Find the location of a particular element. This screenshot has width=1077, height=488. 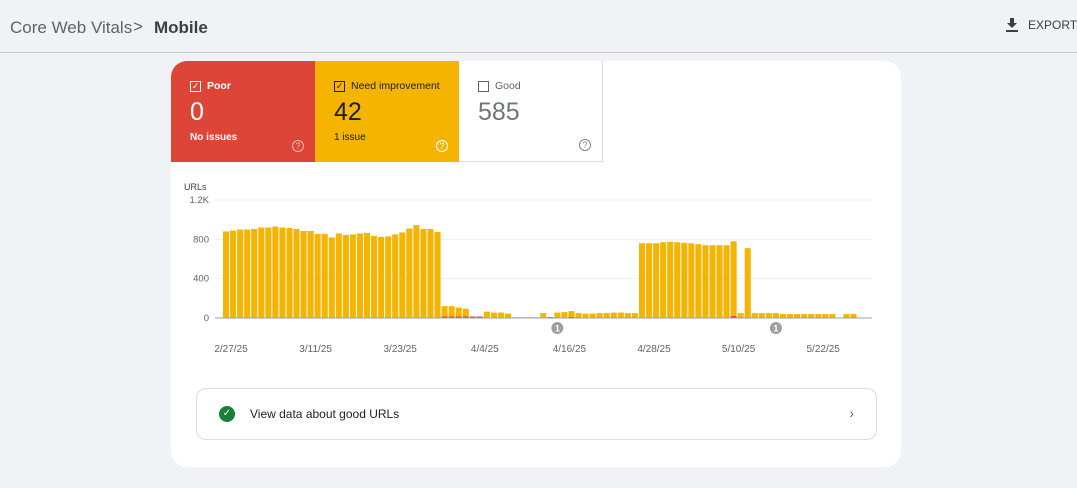

view-good-urls-label: View data about good URLs is located at coordinates (325, 414).